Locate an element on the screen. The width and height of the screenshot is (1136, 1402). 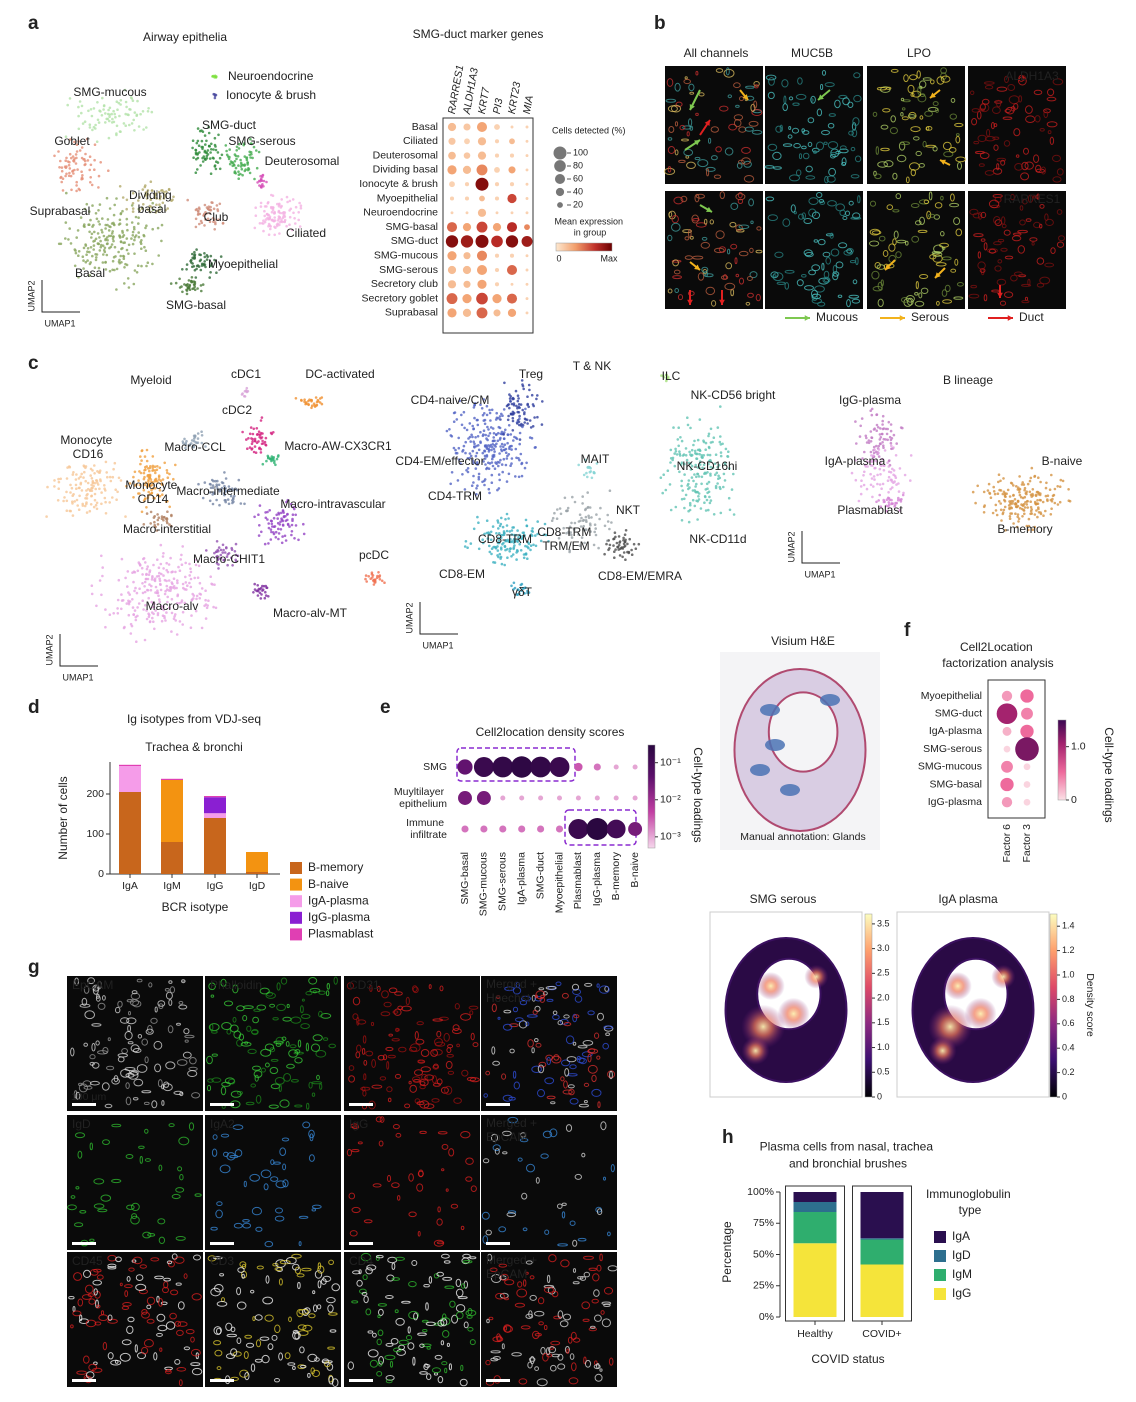
cluster-label: MAIT is located at coordinates (595, 459).